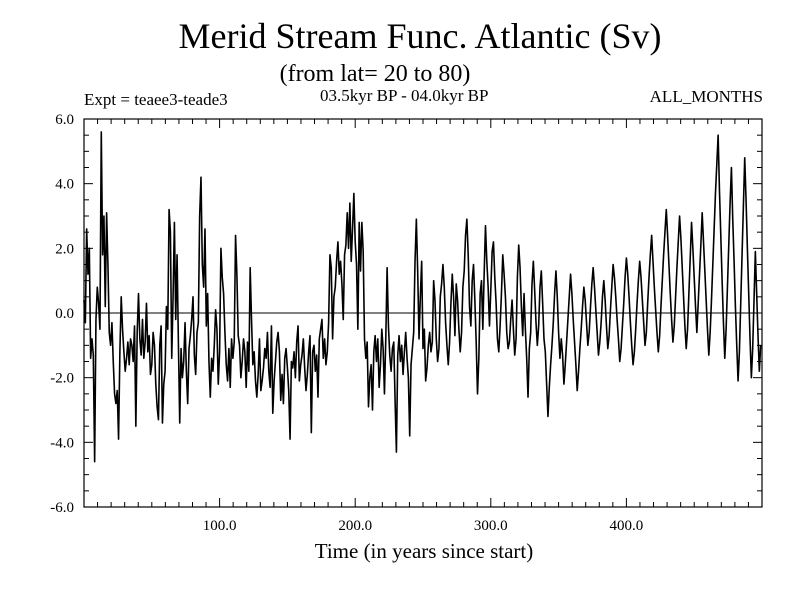  What do you see at coordinates (627, 526) in the screenshot?
I see `x-tick-label: 400.0` at bounding box center [627, 526].